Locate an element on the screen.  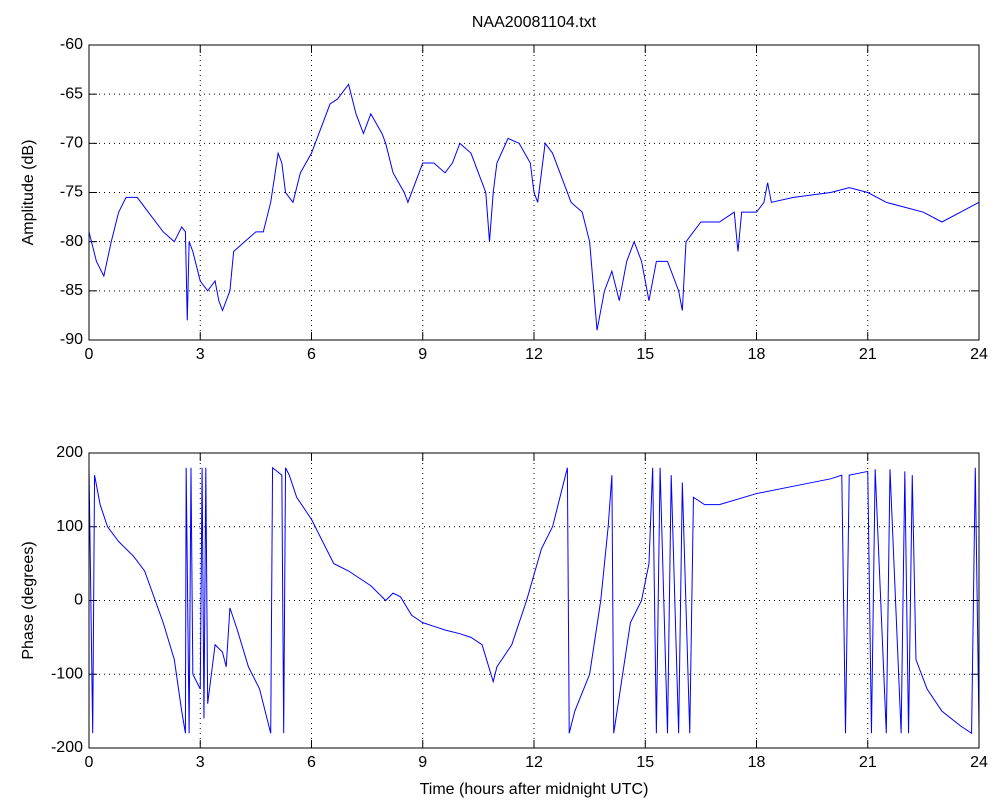
y-tick-label: -75 is located at coordinates (71, 192).